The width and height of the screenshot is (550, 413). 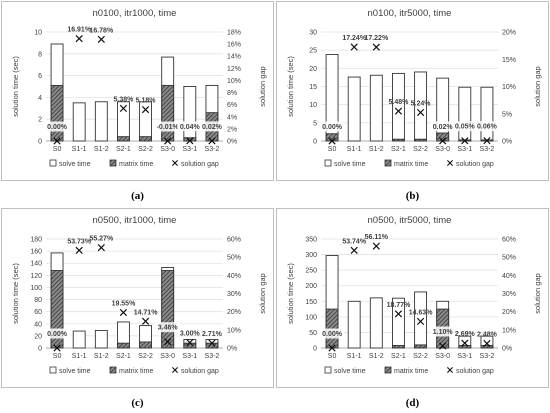 I want to click on gap-data-label: -0.01%, so click(x=168, y=127).